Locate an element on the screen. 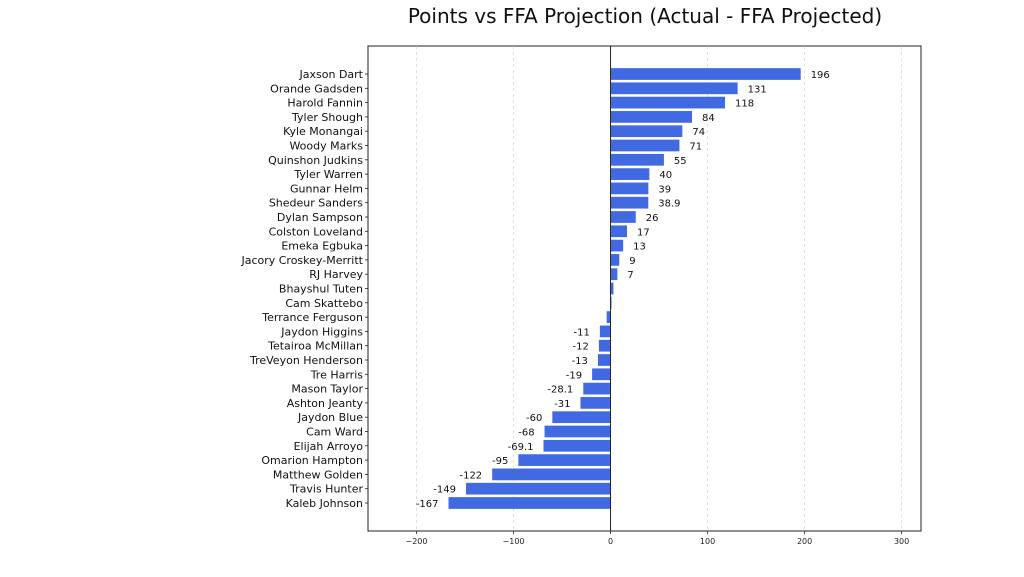  y-tick-label: Jaydon Higgins is located at coordinates (321, 331).